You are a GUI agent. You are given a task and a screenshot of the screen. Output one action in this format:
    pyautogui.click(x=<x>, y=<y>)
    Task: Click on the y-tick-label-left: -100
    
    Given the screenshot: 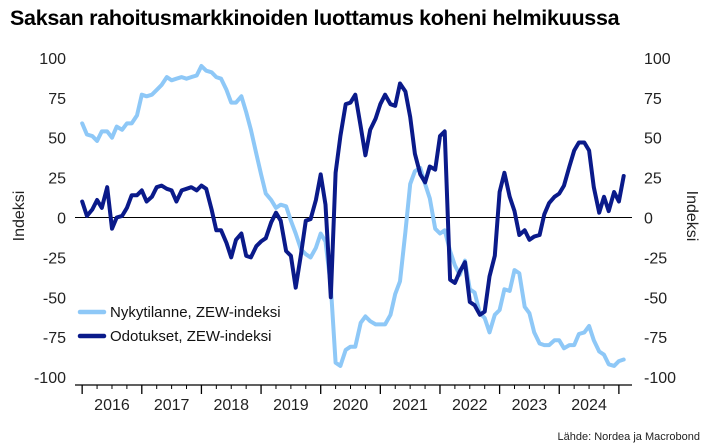 What is the action you would take?
    pyautogui.click(x=50, y=378)
    